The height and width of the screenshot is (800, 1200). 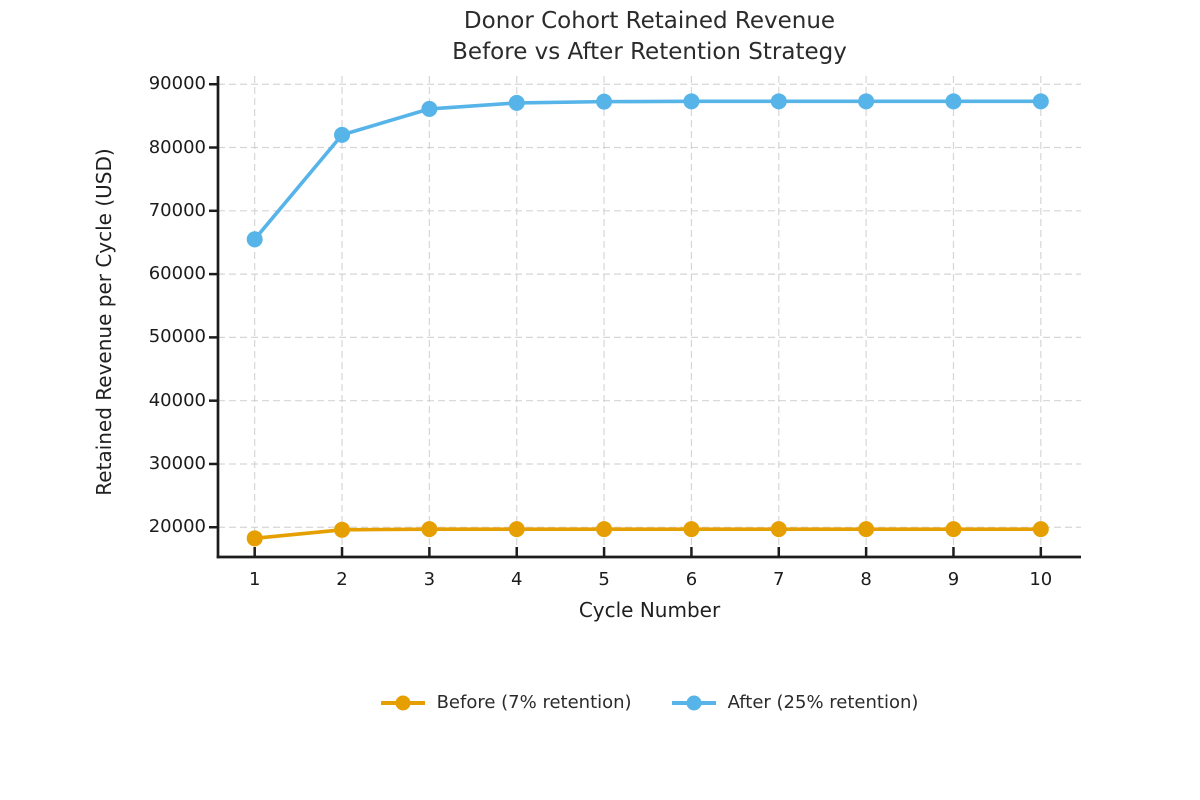 I want to click on x-tick-label: 5, so click(x=604, y=579).